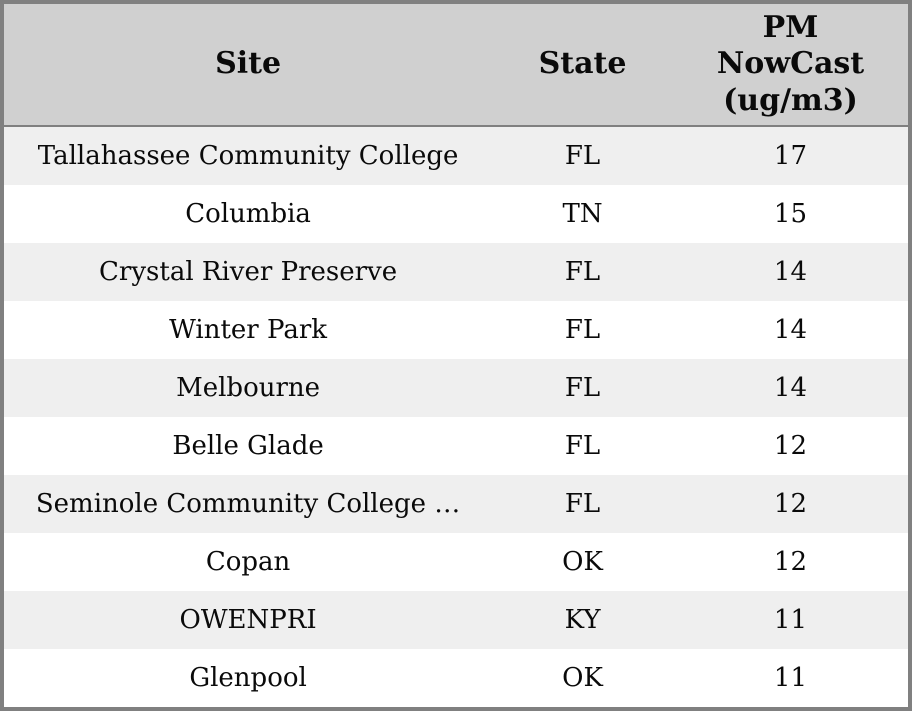 The height and width of the screenshot is (711, 912). Describe the element at coordinates (456, 678) in the screenshot. I see `table-row: Glenpool OK 11` at that location.